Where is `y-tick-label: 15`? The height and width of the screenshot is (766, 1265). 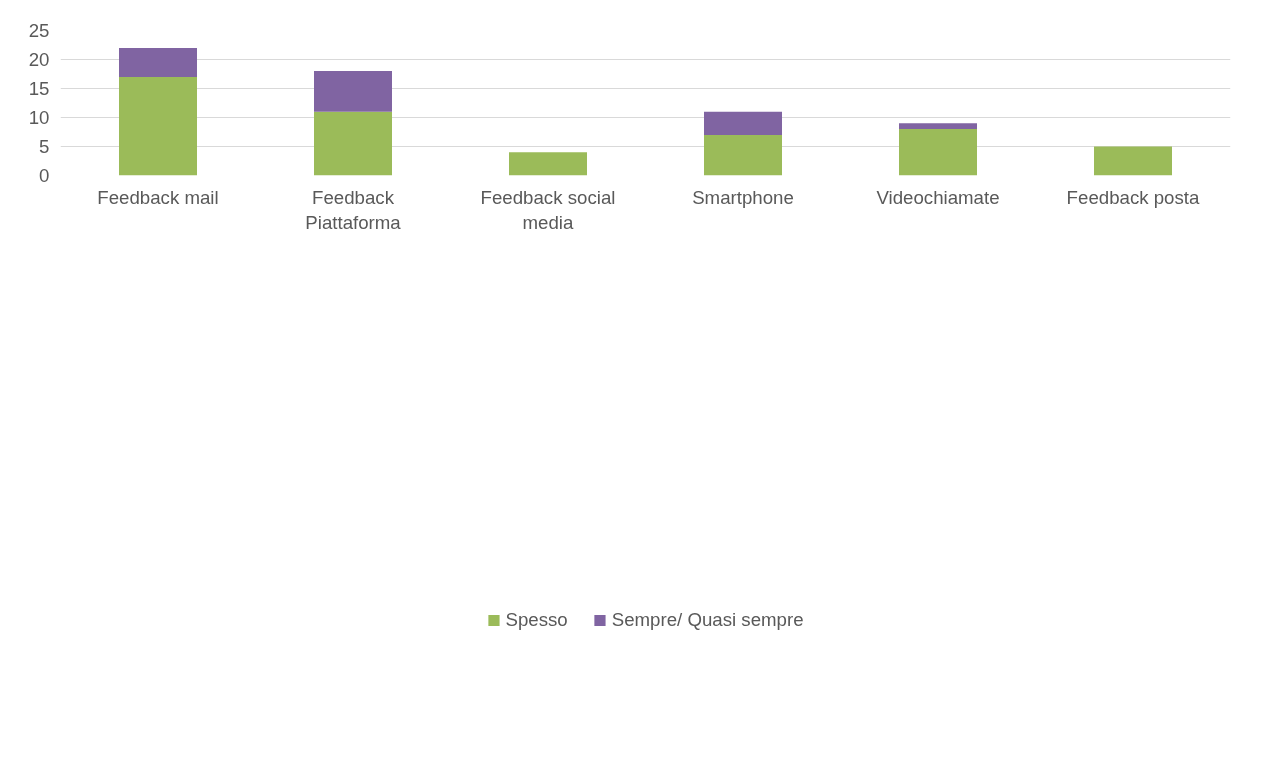 y-tick-label: 15 is located at coordinates (39, 88).